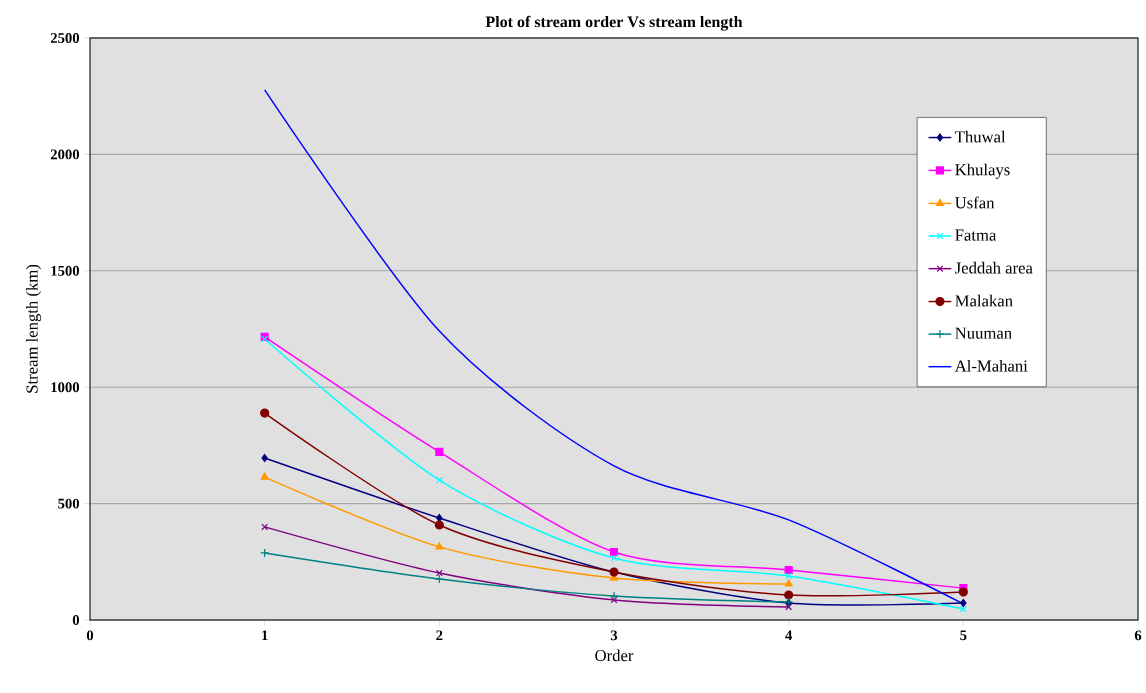  What do you see at coordinates (980, 136) in the screenshot?
I see `legend-label: Thuwal` at bounding box center [980, 136].